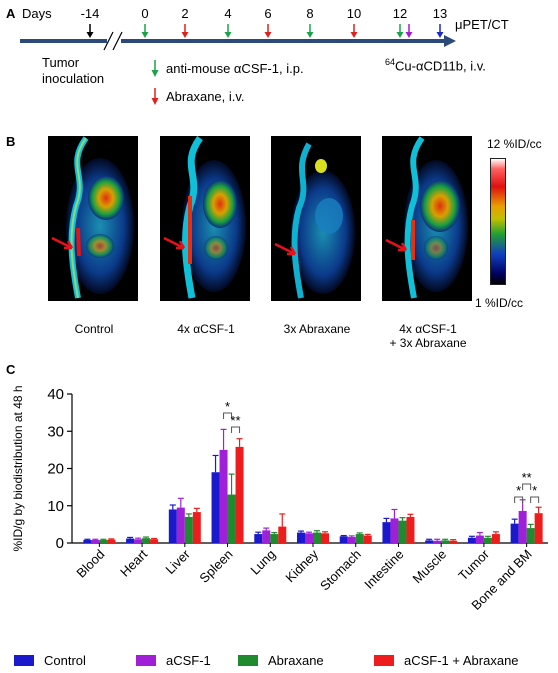 Image resolution: width=558 pixels, height=673 pixels. What do you see at coordinates (400, 13) in the screenshot?
I see `day-tick-label: 12` at bounding box center [400, 13].